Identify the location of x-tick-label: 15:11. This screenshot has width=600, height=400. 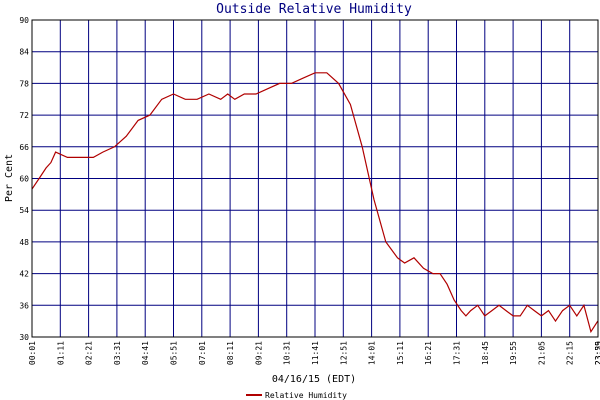
(400, 353).